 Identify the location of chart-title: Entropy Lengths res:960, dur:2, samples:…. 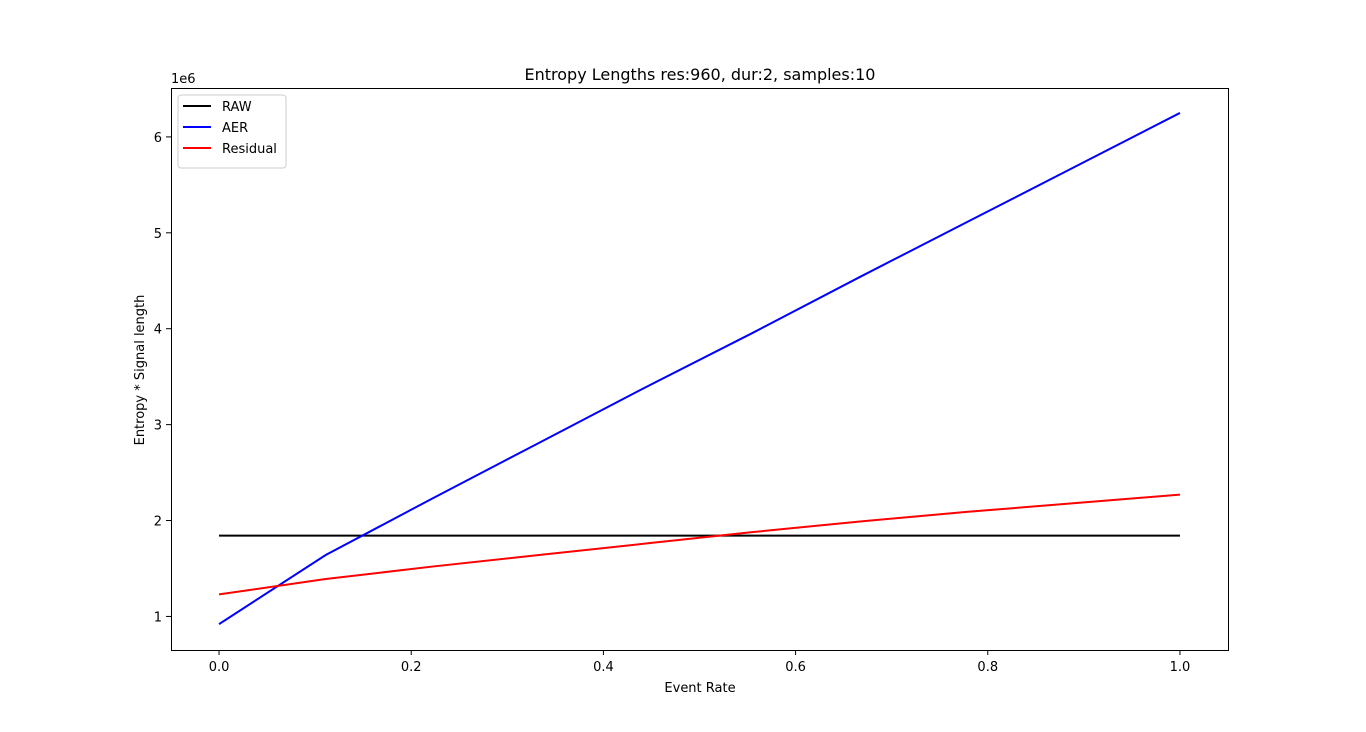
(700, 74).